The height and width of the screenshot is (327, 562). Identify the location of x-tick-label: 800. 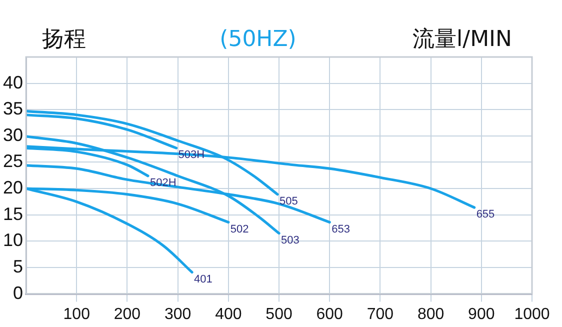
(430, 314).